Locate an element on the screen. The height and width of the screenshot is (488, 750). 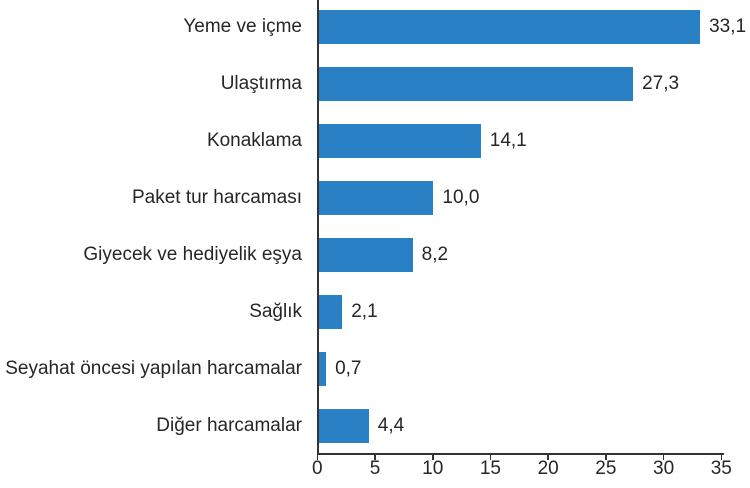
value-label: 0,7 is located at coordinates (348, 368).